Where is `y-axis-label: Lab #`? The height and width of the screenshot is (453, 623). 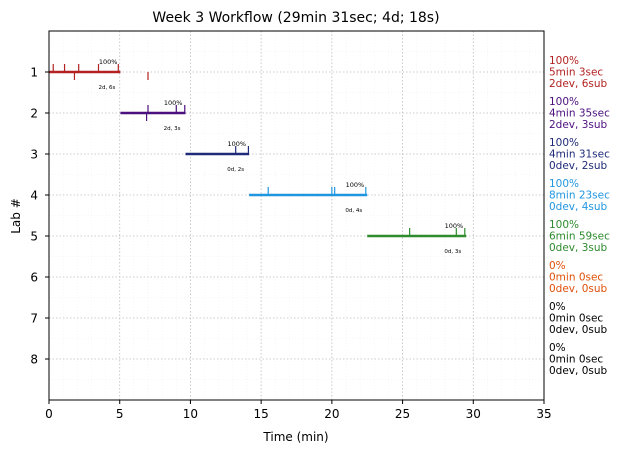
y-axis-label: Lab # is located at coordinates (16, 216).